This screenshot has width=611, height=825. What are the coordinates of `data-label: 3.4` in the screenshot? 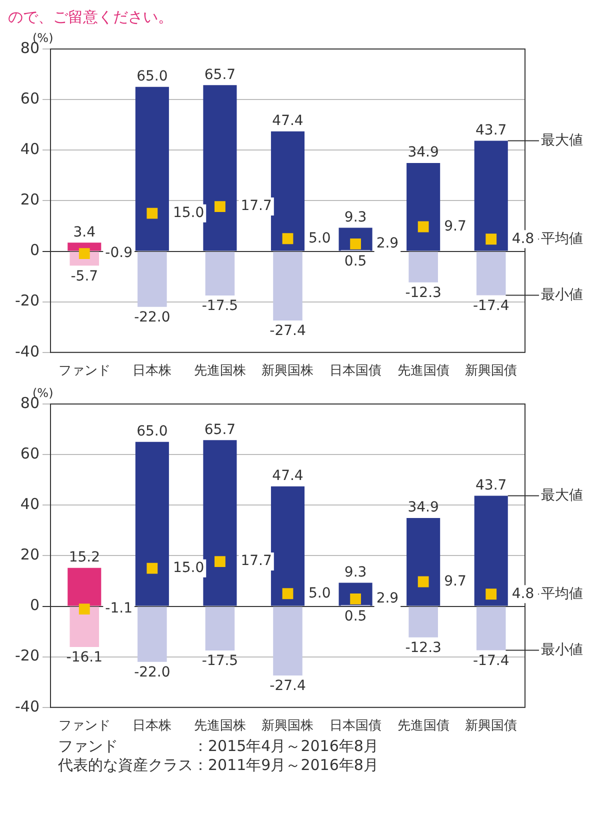 It's located at (84, 232).